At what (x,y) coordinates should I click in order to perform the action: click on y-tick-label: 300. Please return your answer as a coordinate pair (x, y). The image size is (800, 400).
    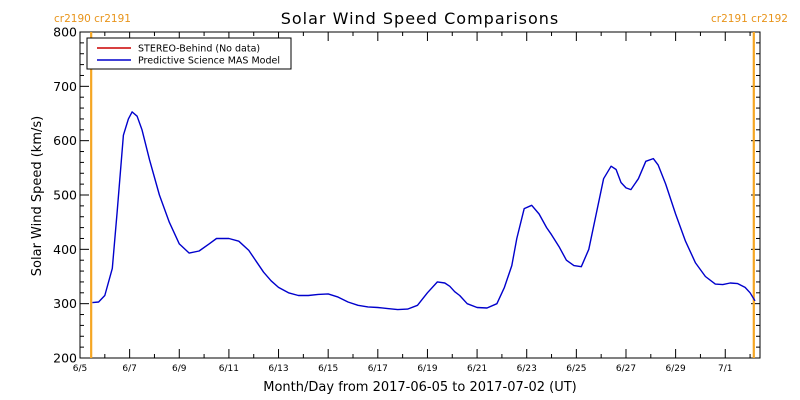
    Looking at the image, I should click on (65, 303).